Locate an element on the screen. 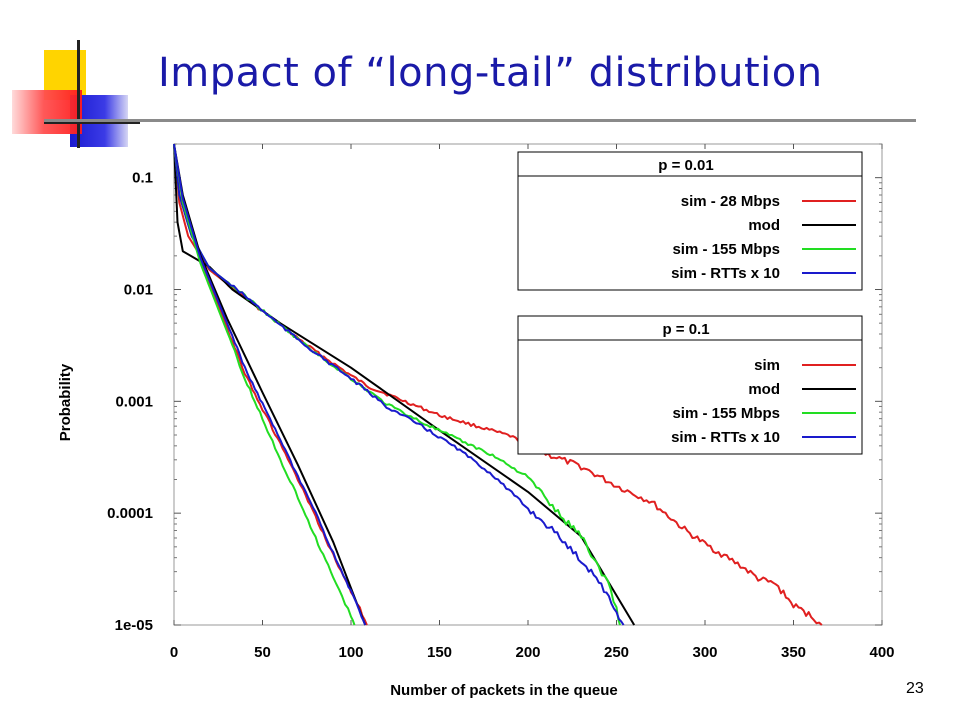 The width and height of the screenshot is (960, 720). y-tick-label: 0.001 is located at coordinates (134, 401).